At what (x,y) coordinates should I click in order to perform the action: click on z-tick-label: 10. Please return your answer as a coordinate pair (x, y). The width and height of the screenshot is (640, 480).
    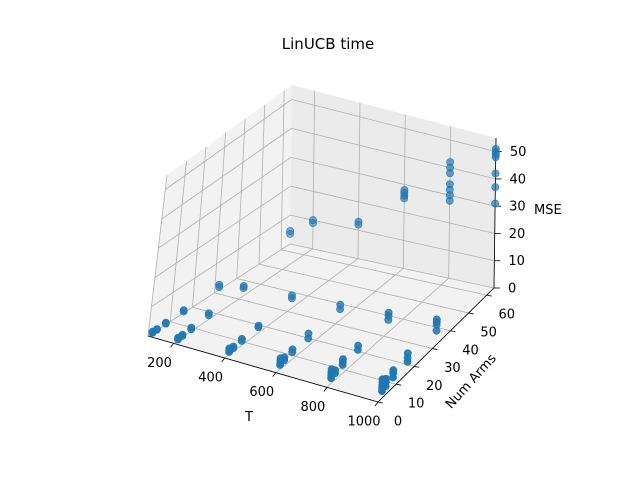
    Looking at the image, I should click on (516, 261).